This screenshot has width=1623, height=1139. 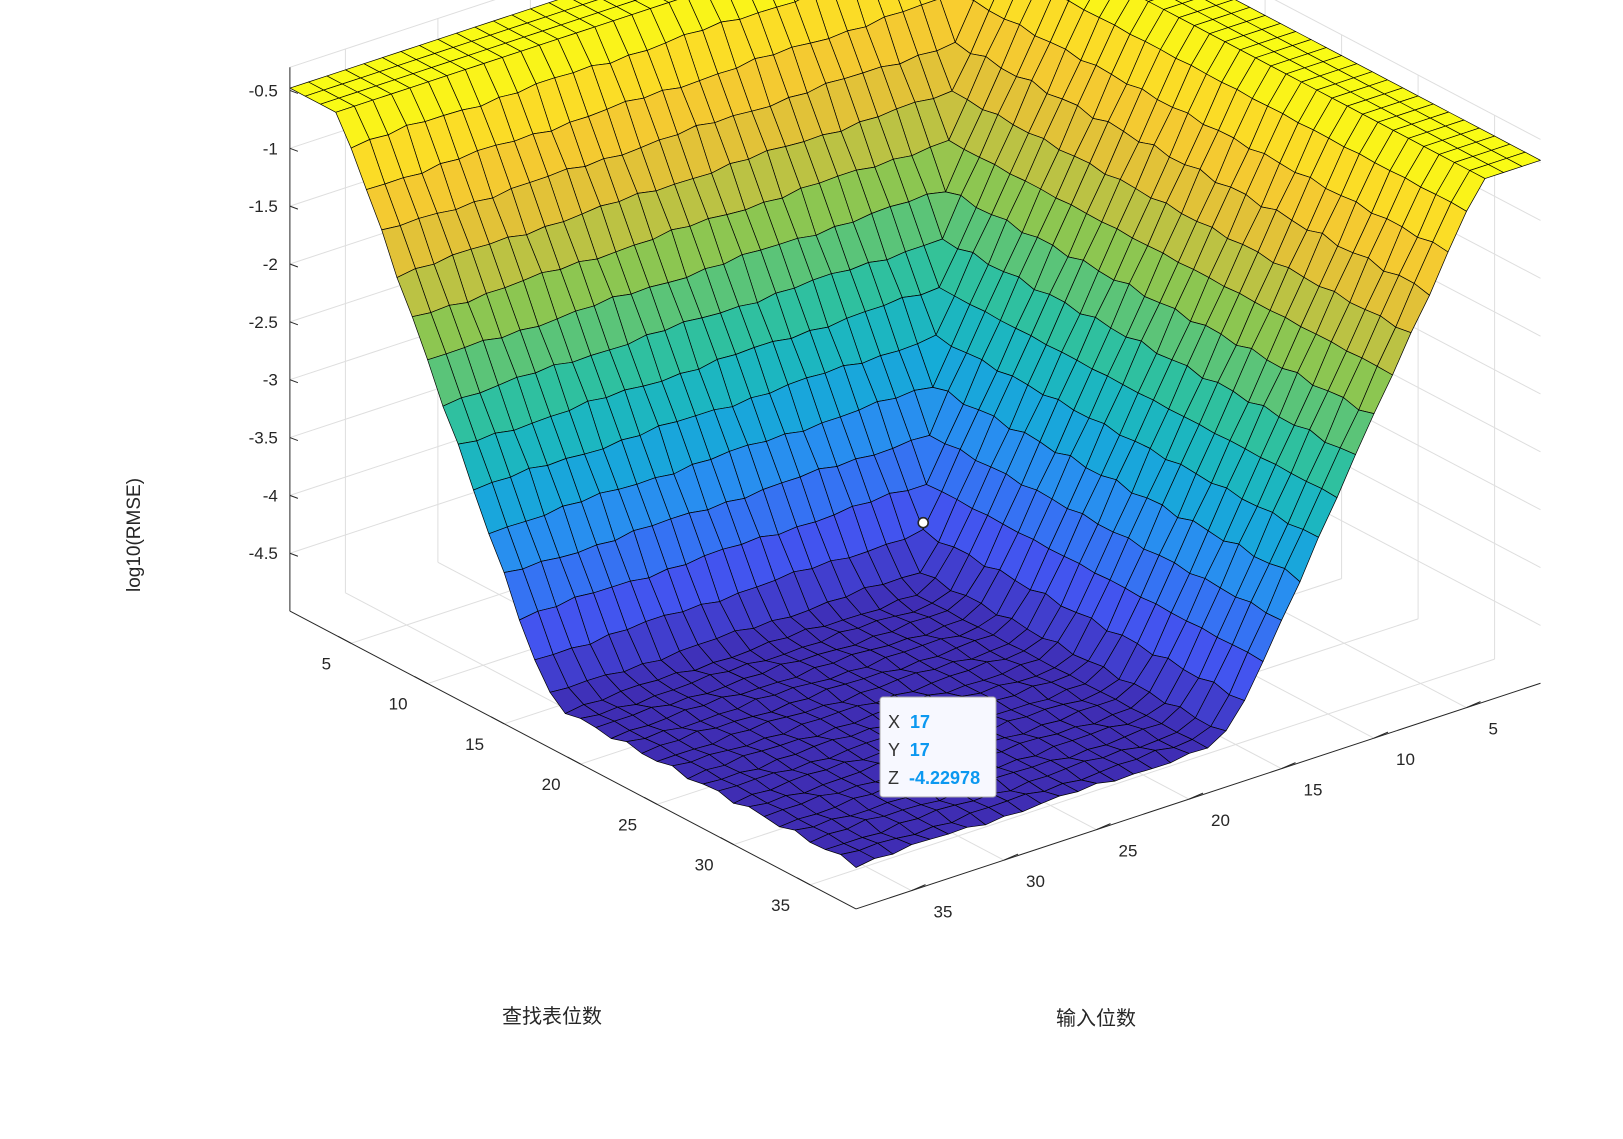 What do you see at coordinates (920, 722) in the screenshot?
I see `datatip-x-value: 17` at bounding box center [920, 722].